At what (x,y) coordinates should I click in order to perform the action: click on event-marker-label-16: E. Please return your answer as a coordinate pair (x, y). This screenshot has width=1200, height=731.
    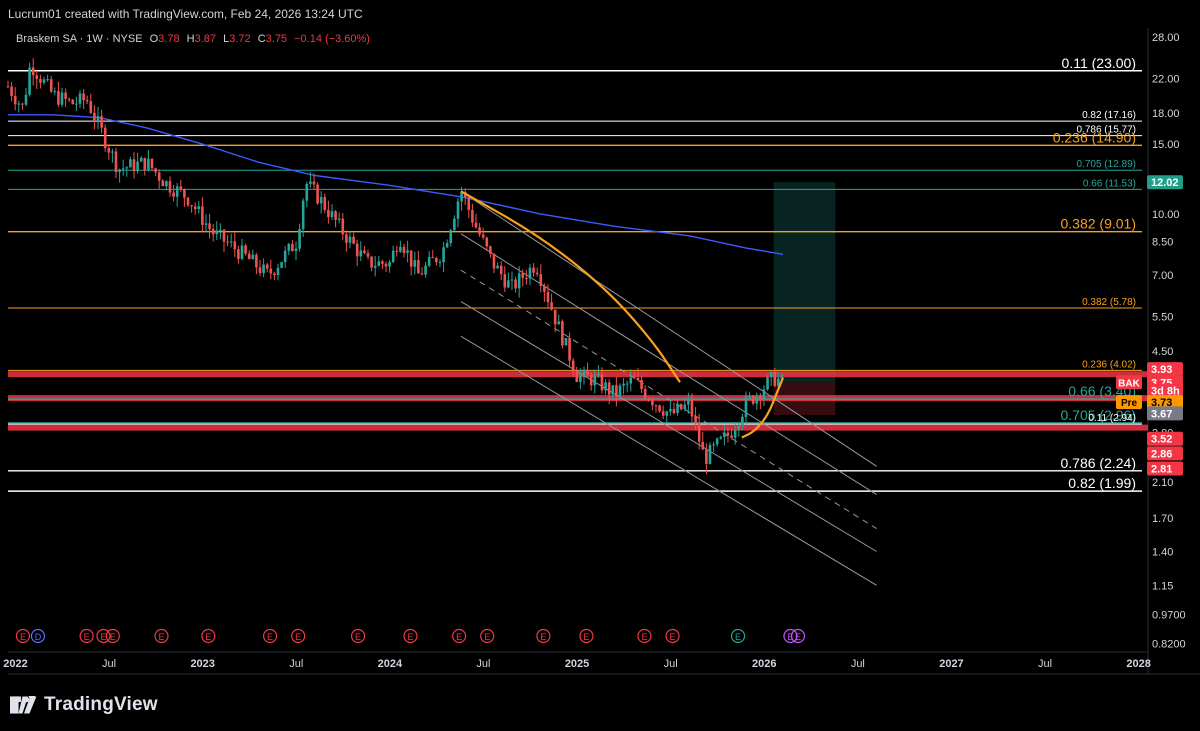
    Looking at the image, I should click on (673, 637).